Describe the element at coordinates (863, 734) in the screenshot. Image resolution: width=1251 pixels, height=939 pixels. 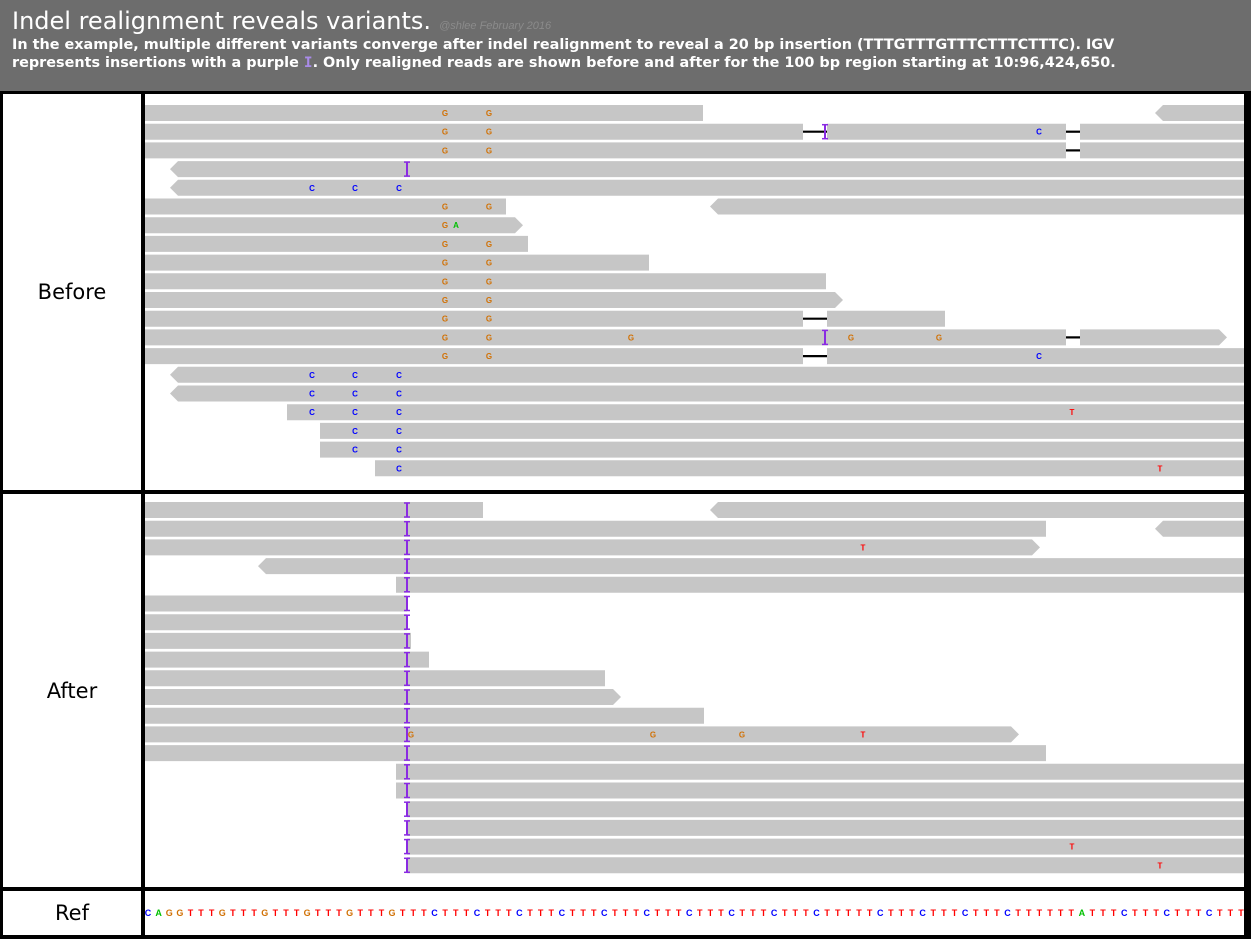
I see `mismatch-base: T` at that location.